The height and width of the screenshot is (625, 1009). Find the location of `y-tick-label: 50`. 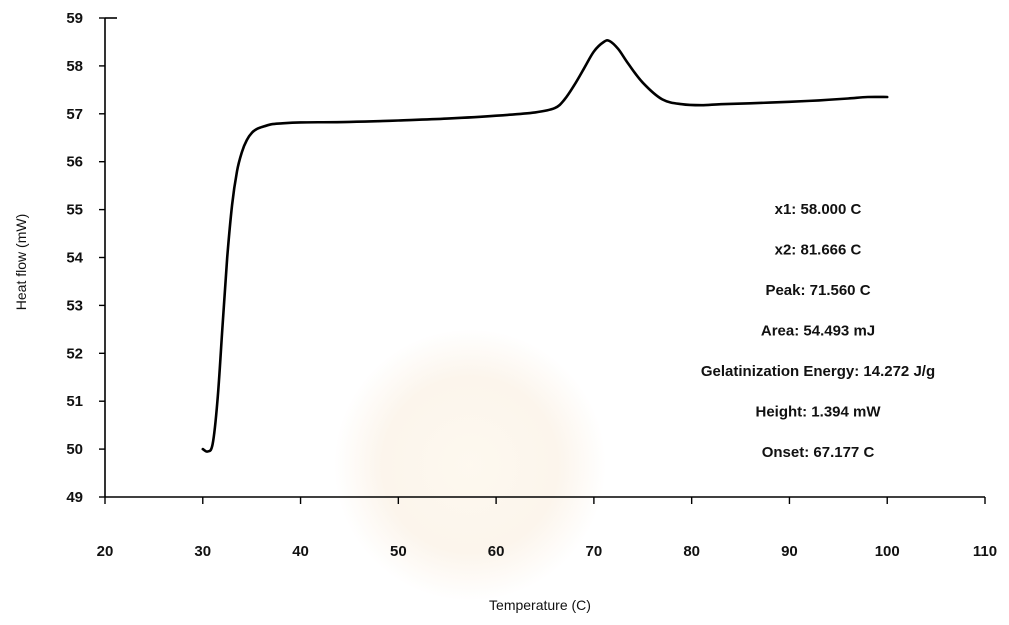

y-tick-label: 50 is located at coordinates (74, 449).